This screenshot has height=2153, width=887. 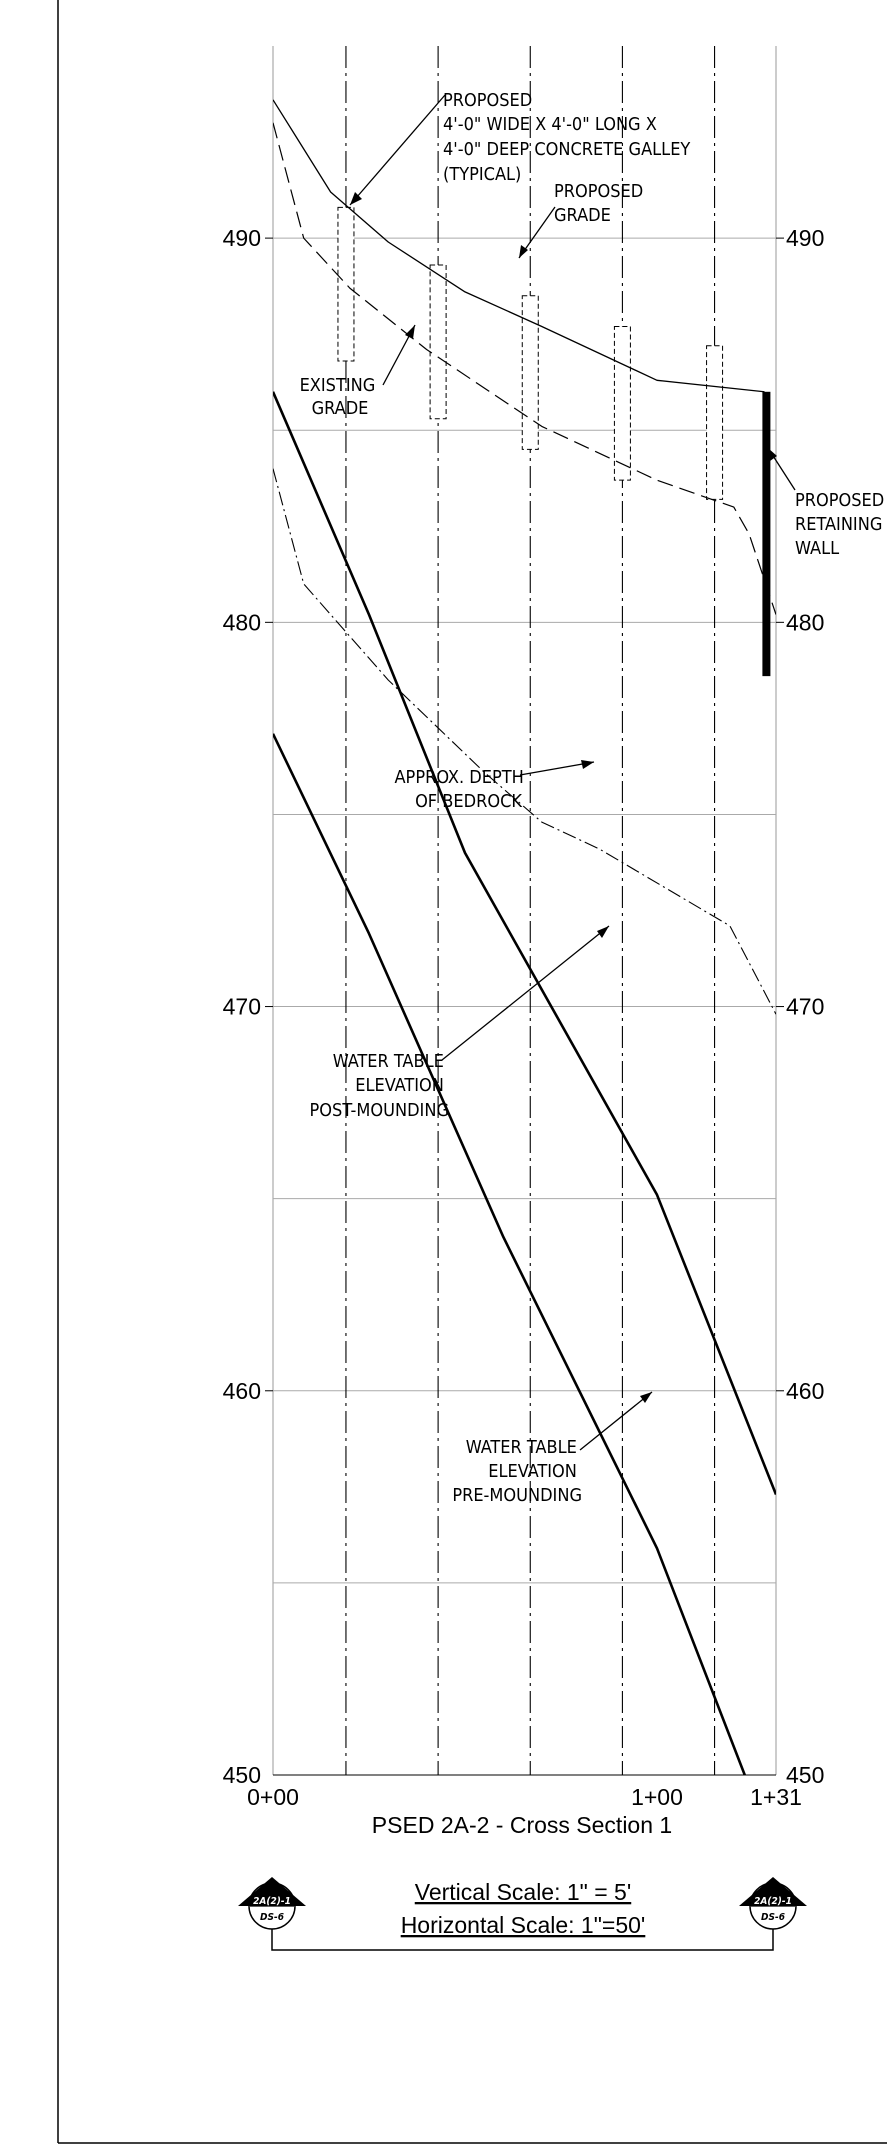 I want to click on y-tick-right-480: 480, so click(x=805, y=622).